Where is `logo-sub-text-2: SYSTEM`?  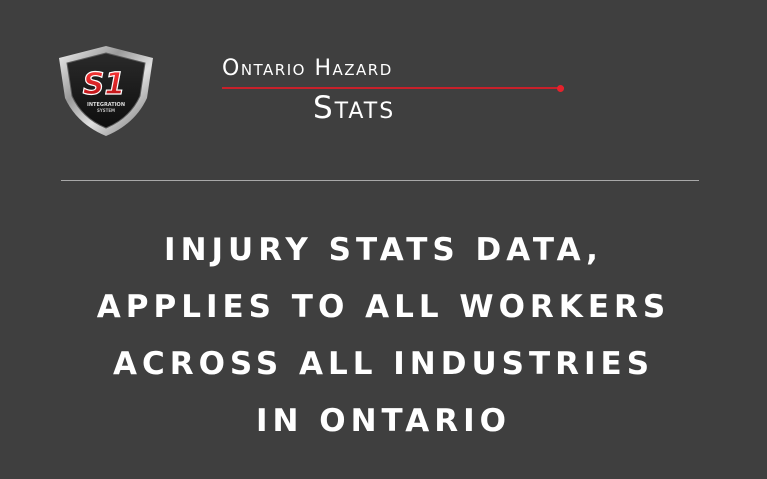 logo-sub-text-2: SYSTEM is located at coordinates (106, 110).